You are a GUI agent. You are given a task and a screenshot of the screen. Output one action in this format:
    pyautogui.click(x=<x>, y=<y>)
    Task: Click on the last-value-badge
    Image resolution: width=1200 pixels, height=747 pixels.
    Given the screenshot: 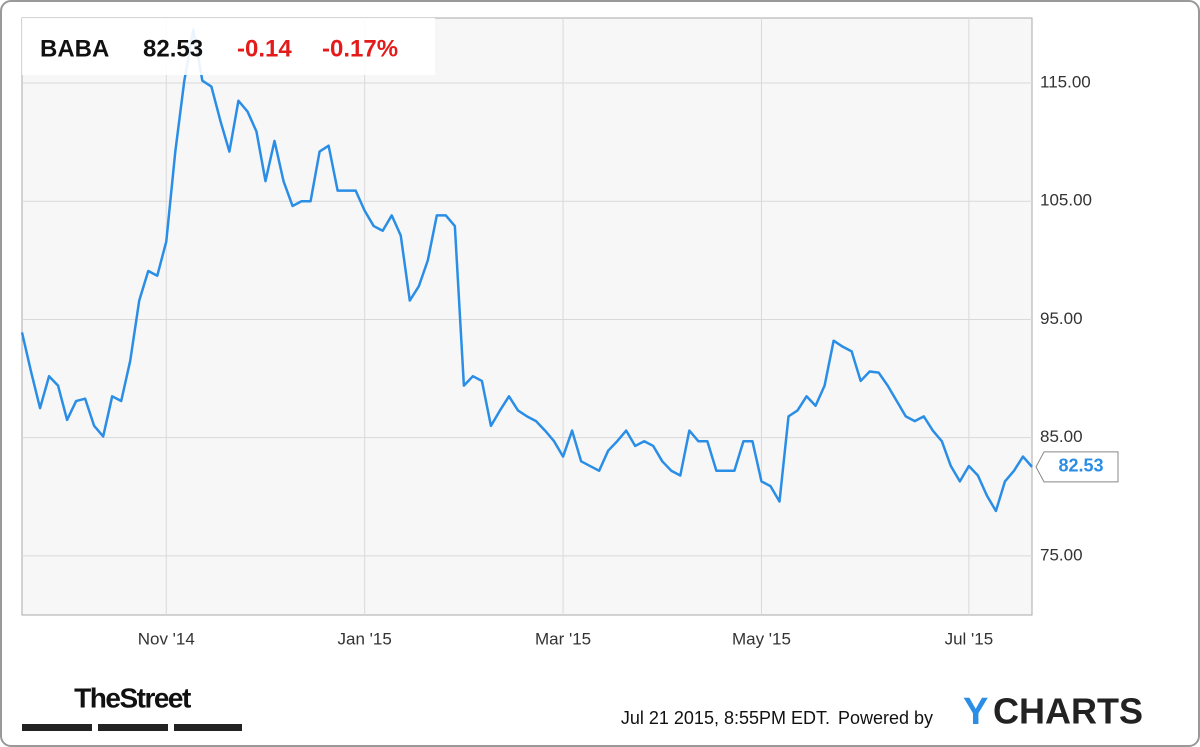 What is the action you would take?
    pyautogui.click(x=1077, y=467)
    